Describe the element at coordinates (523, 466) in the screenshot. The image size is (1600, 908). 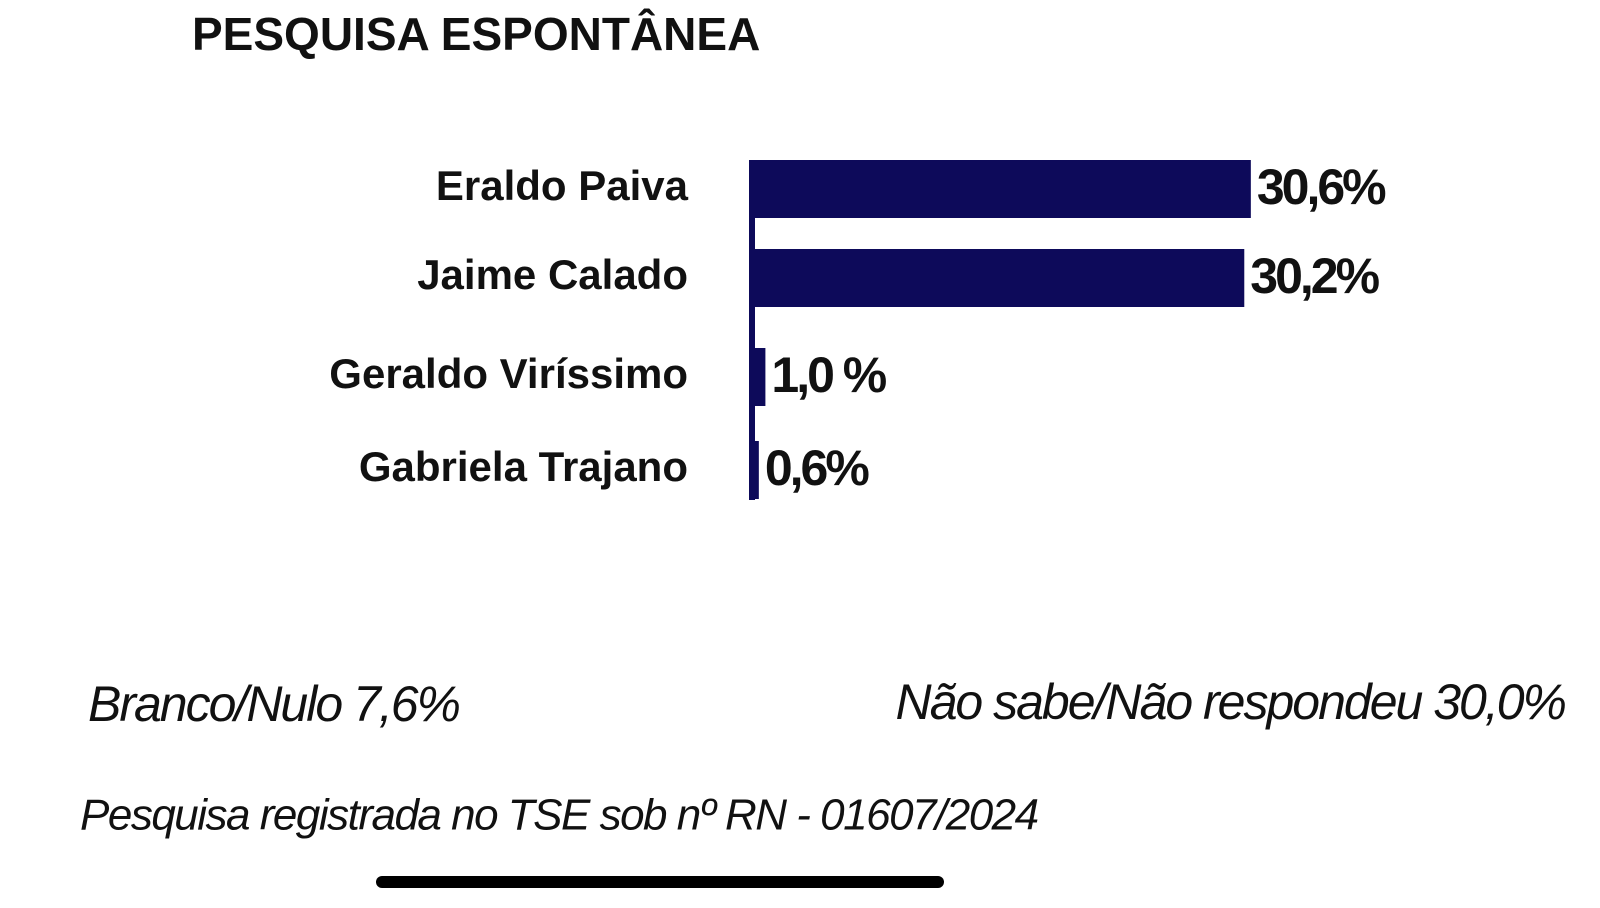
I see `category-label: Gabriela Trajano` at that location.